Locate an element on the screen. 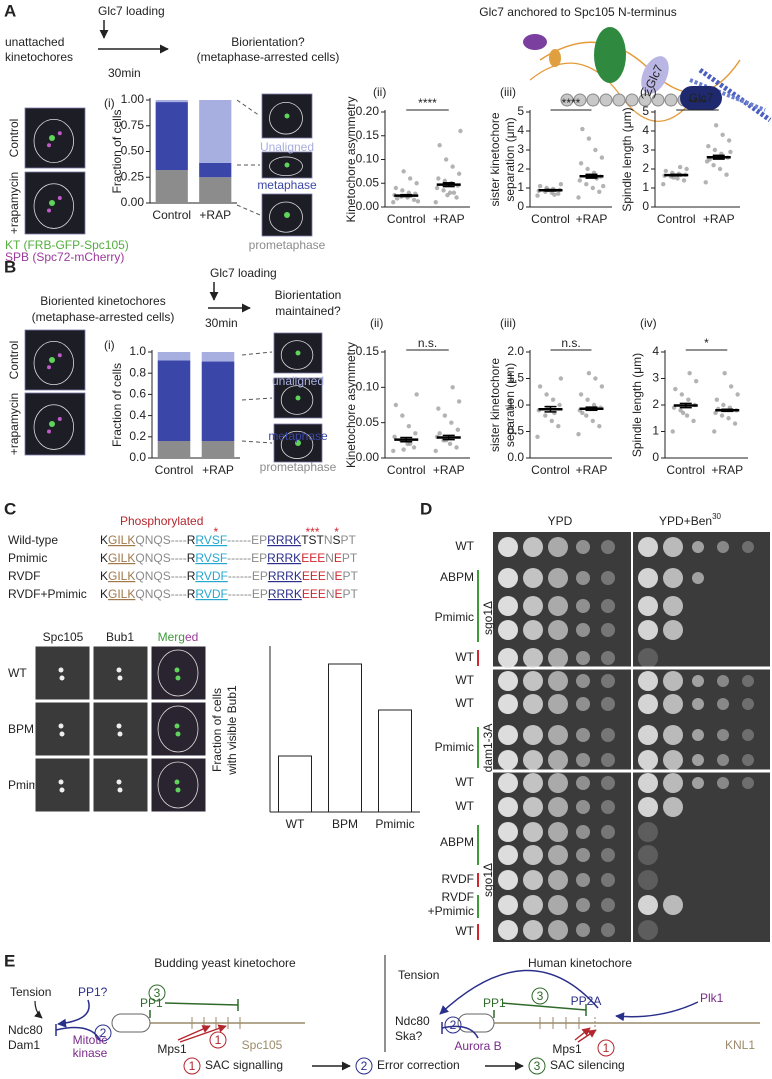 This screenshot has width=772, height=1079. y-tick-label: 0.4 is located at coordinates (137, 415).